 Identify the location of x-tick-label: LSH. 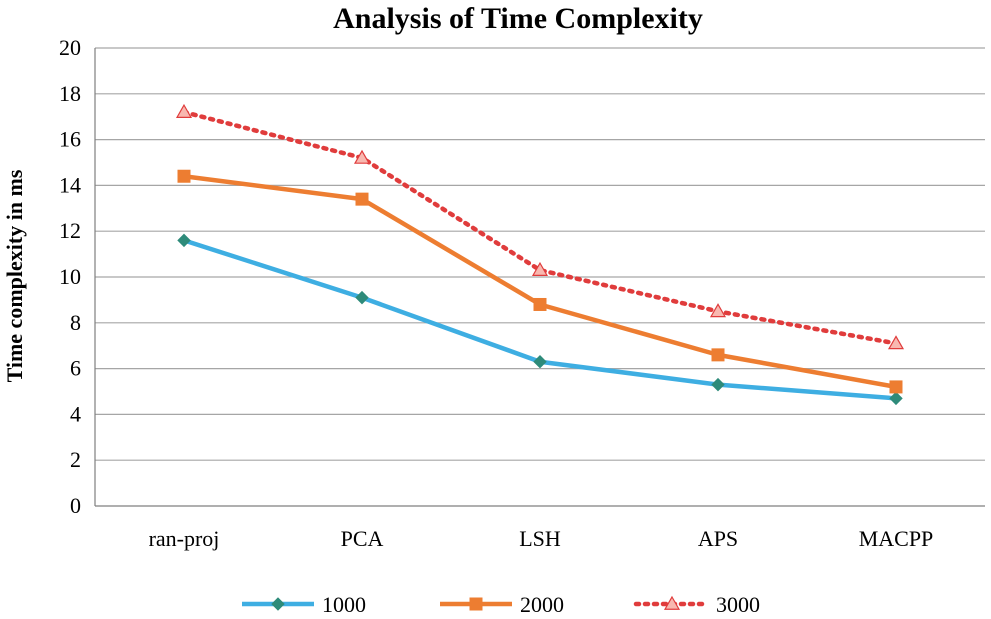
(540, 538).